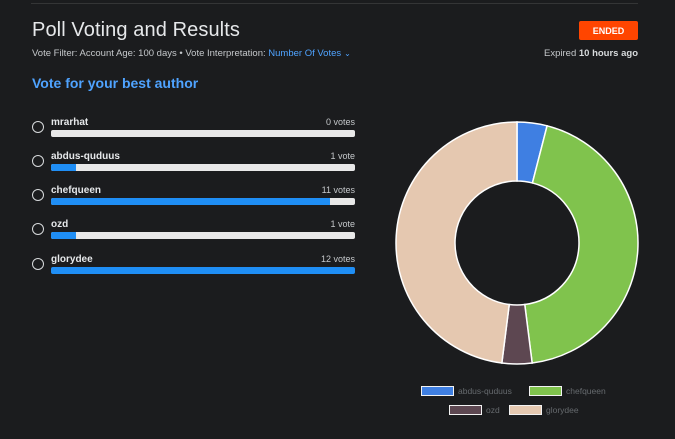 The height and width of the screenshot is (439, 675). I want to click on legend-label: chefqueen, so click(586, 391).